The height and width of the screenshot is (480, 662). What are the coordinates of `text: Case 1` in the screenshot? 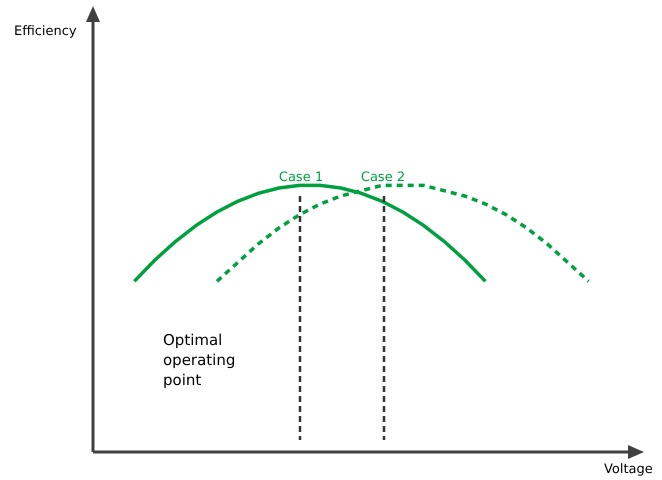 It's located at (301, 178).